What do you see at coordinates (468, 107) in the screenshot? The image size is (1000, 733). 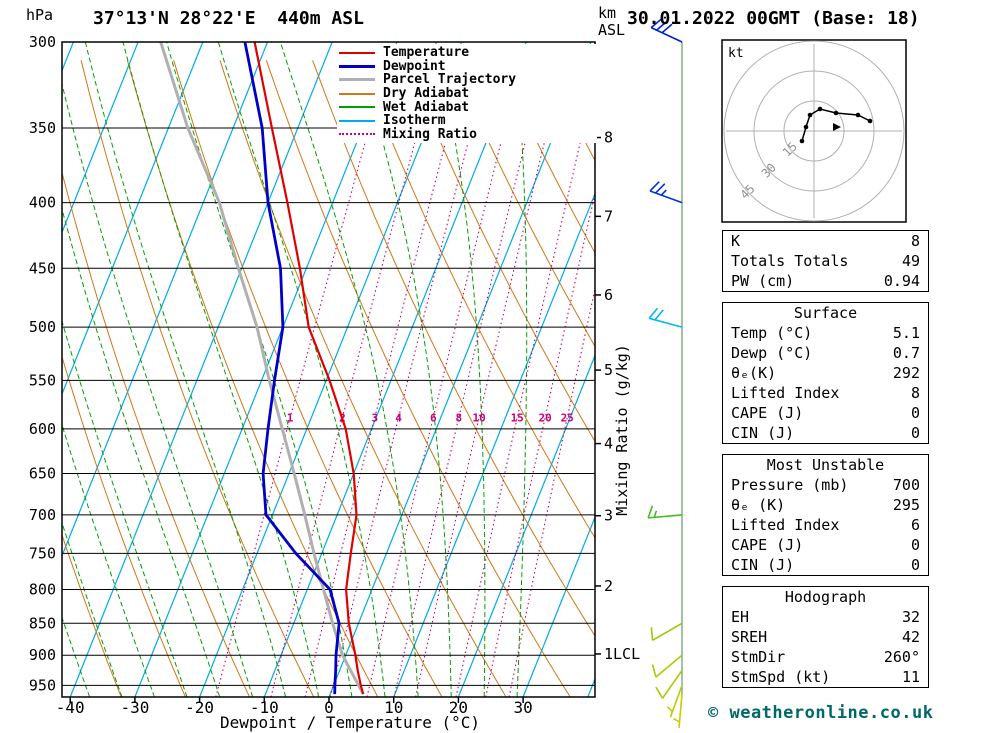 I see `legend-item: Wet Adiabat` at bounding box center [468, 107].